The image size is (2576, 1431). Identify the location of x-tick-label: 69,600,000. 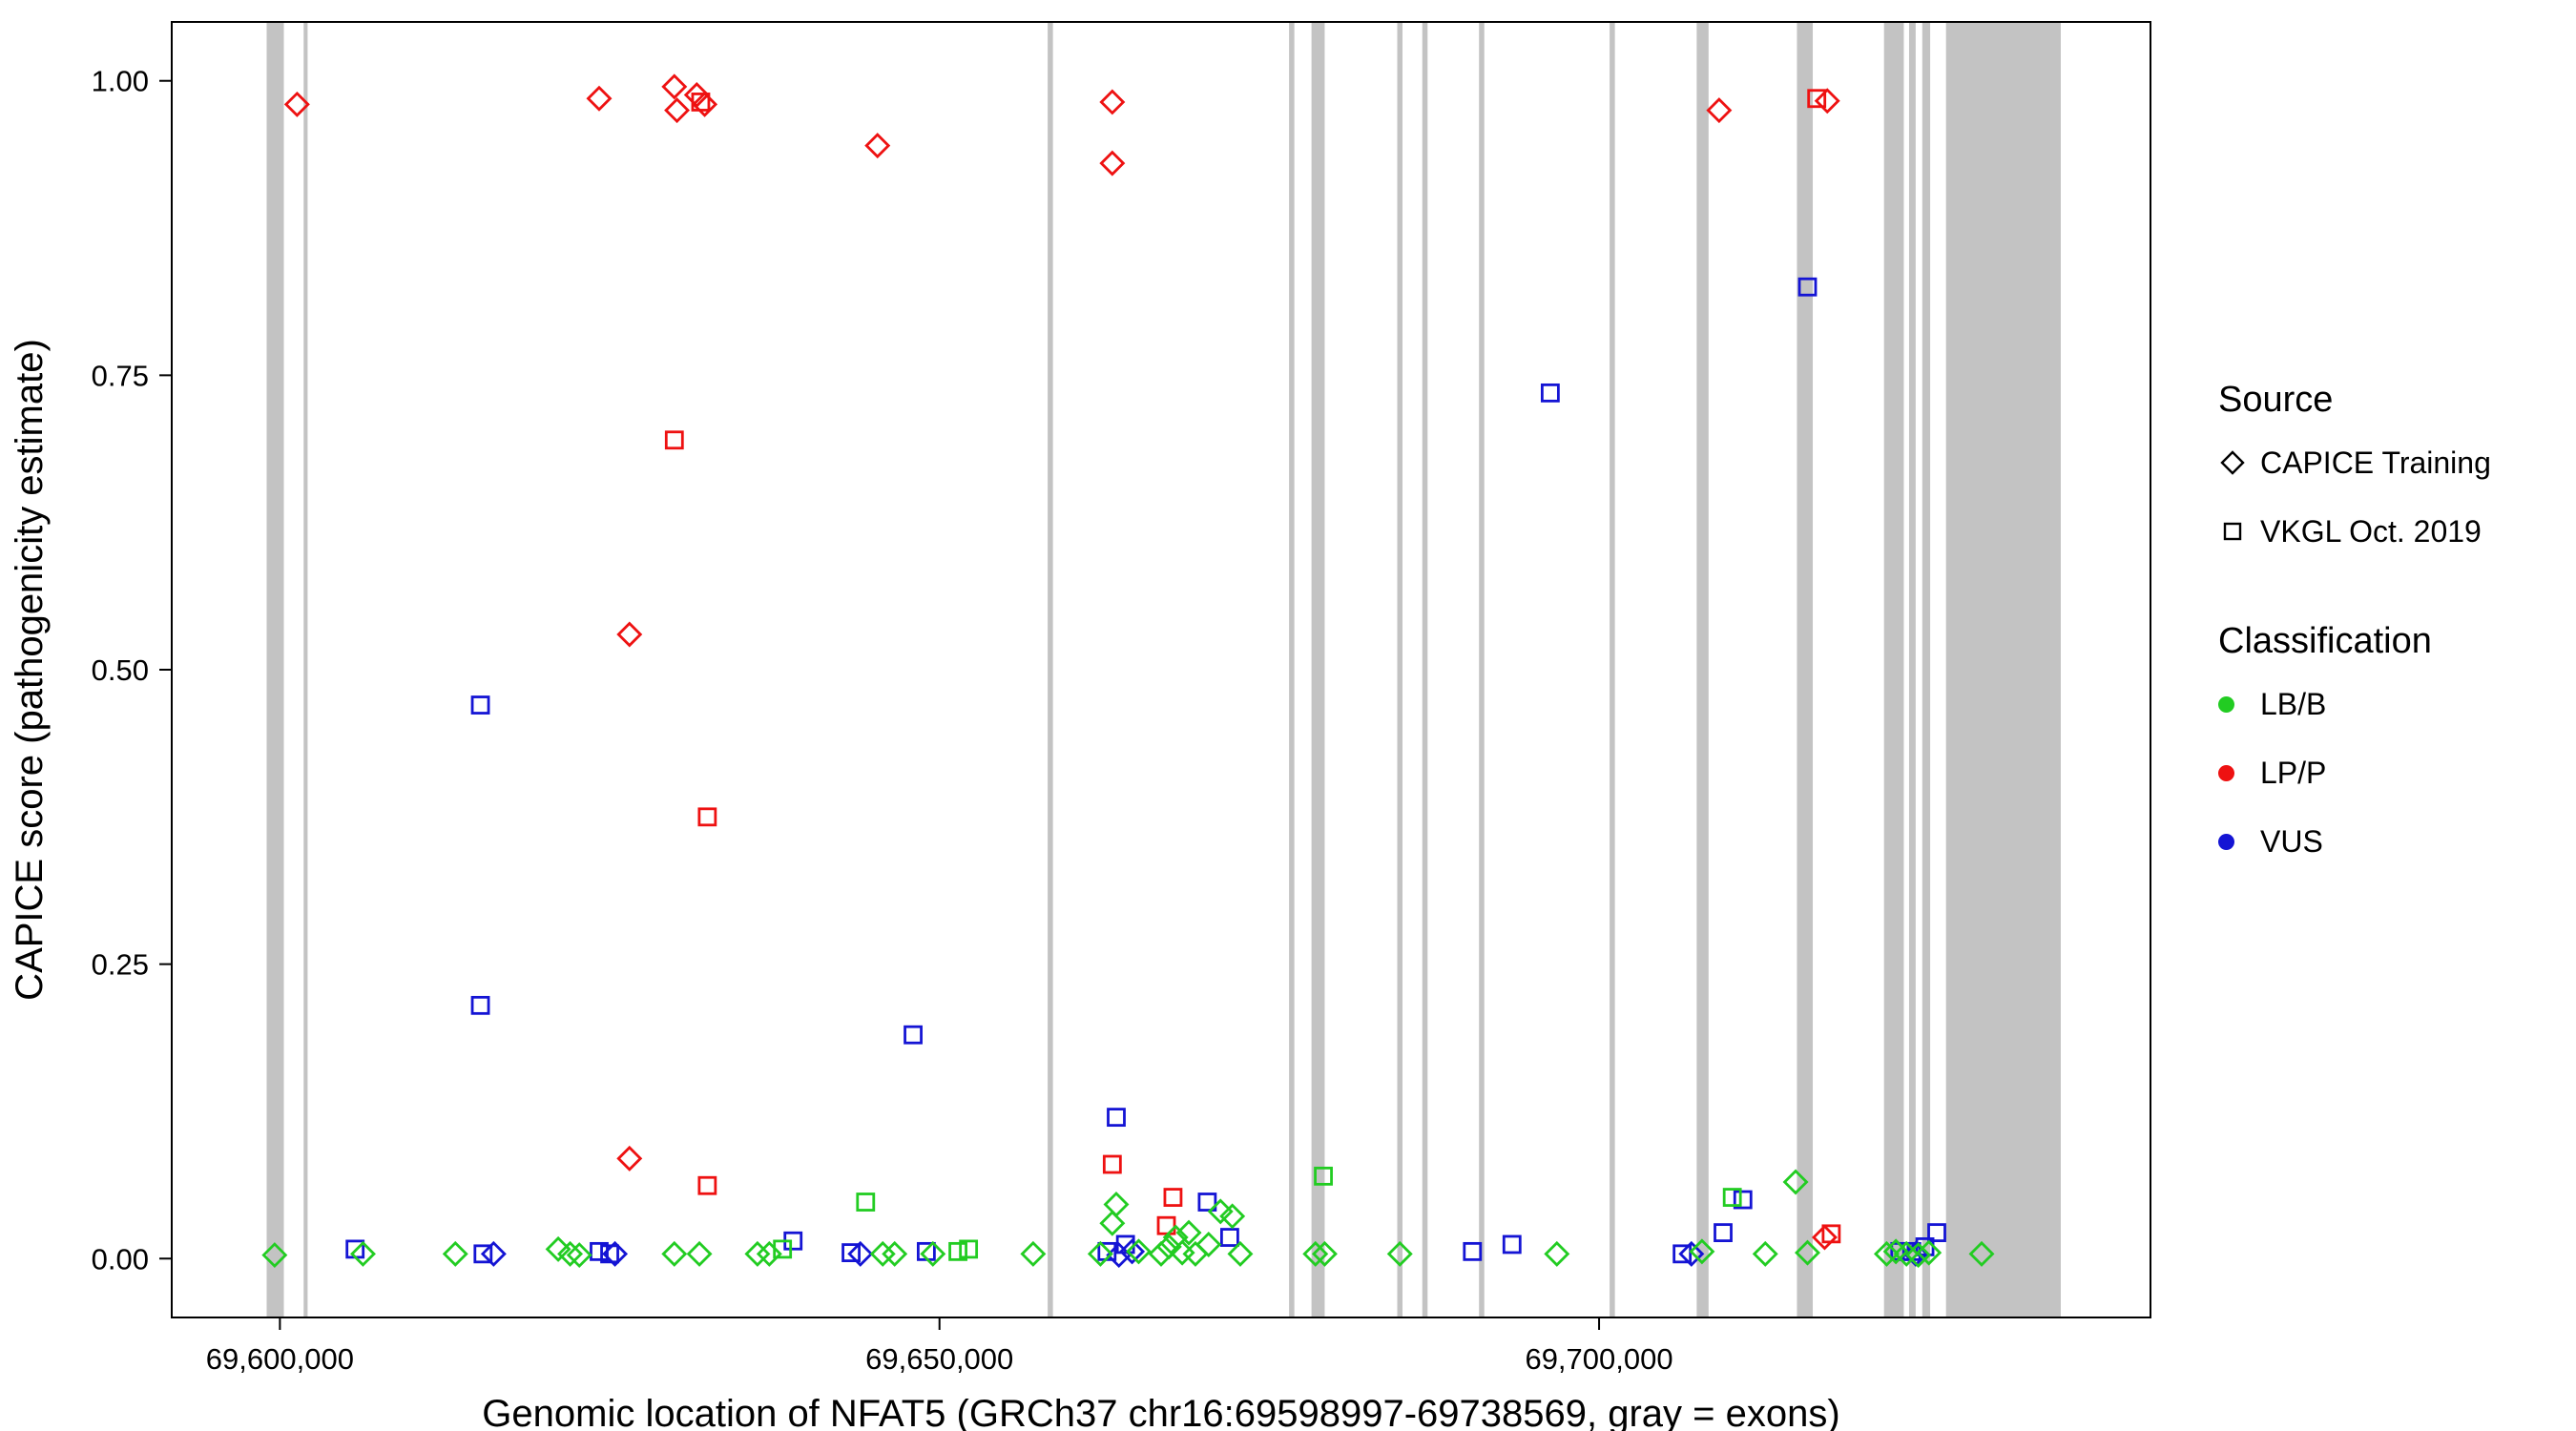
(280, 1359).